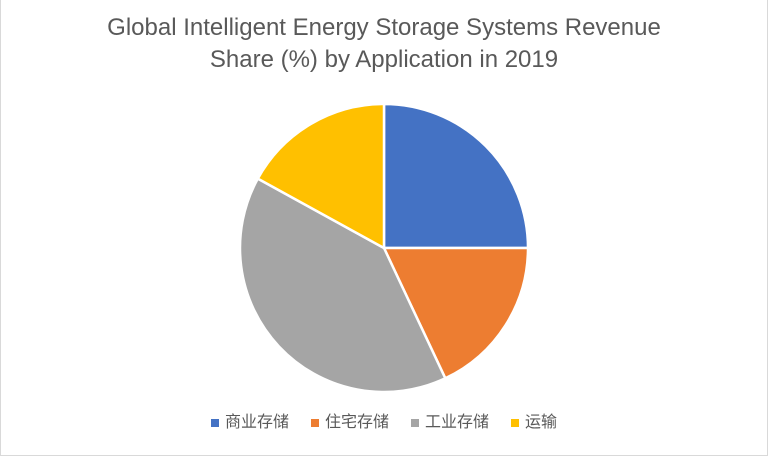  I want to click on legend-swatch-industrial-storage, so click(415, 423).